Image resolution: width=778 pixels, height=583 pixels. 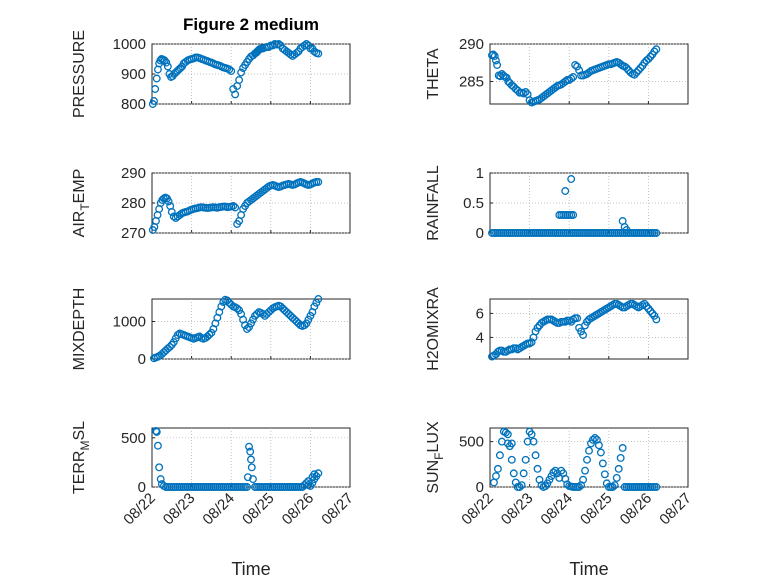 What do you see at coordinates (79, 473) in the screenshot?
I see `y-axis-label-main: TERR` at bounding box center [79, 473].